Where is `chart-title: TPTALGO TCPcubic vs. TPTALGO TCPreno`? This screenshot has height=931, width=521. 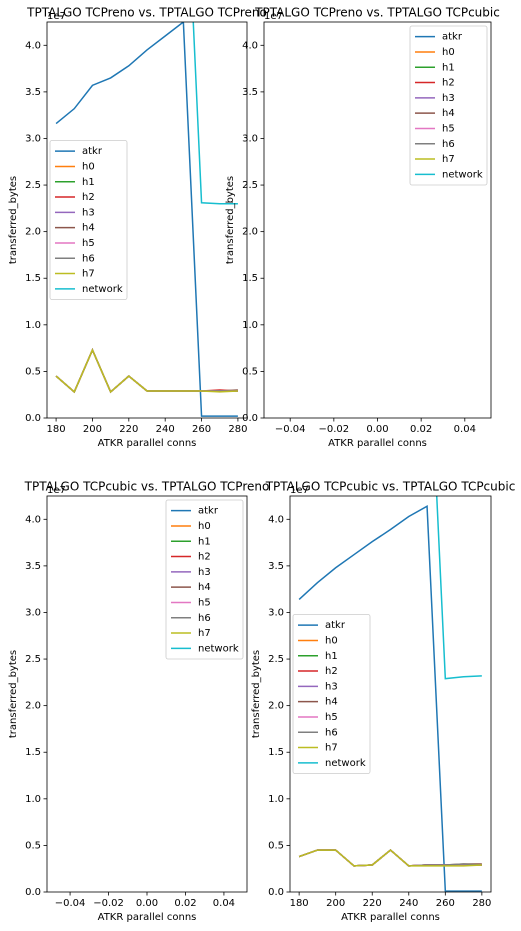 chart-title: TPTALGO TCPcubic vs. TPTALGO TCPreno is located at coordinates (147, 487).